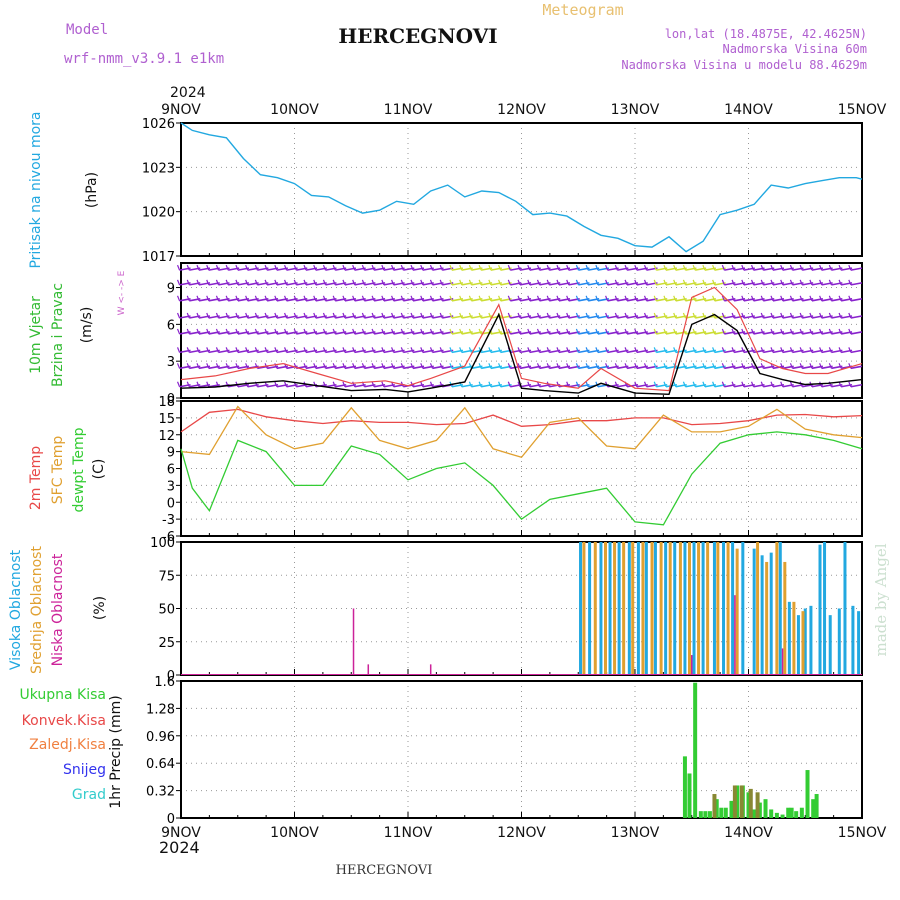 Image resolution: width=900 pixels, height=900 pixels. What do you see at coordinates (62, 695) in the screenshot?
I see `legend-total-rain: Ukupna Kisa` at bounding box center [62, 695].